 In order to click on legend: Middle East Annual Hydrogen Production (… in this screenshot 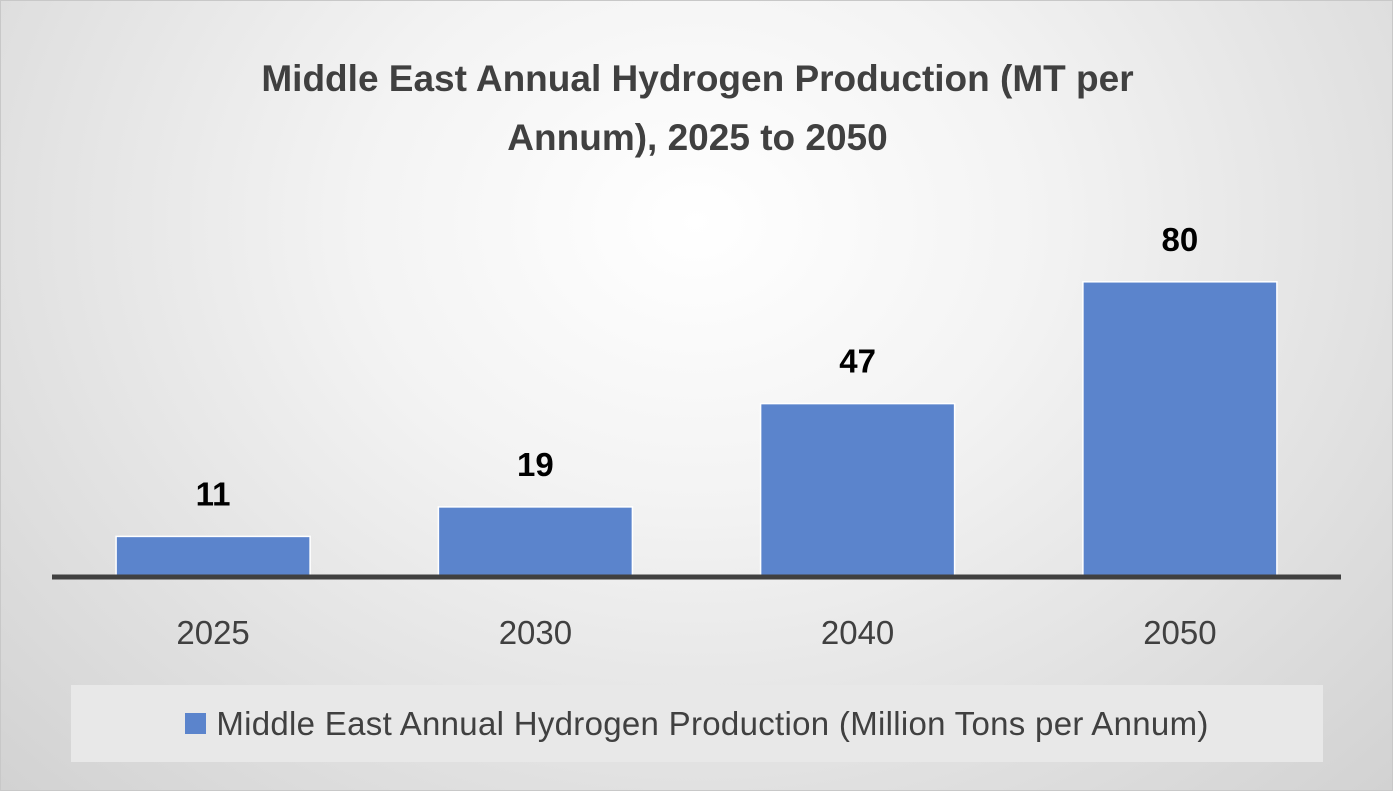, I will do `click(697, 723)`.